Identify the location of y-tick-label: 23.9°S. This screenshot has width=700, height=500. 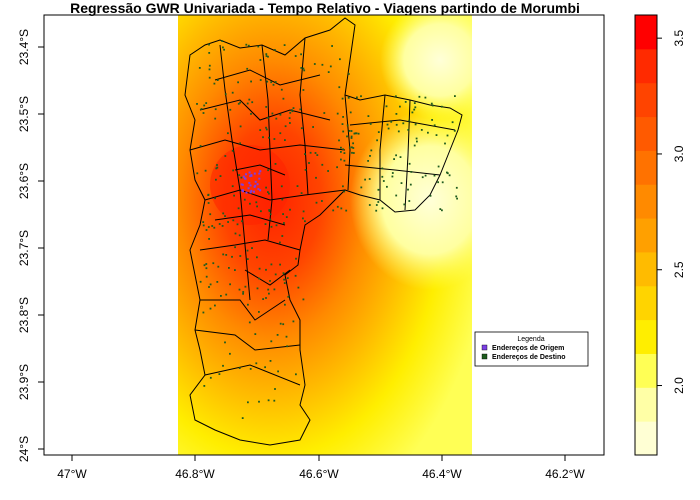
(24, 382).